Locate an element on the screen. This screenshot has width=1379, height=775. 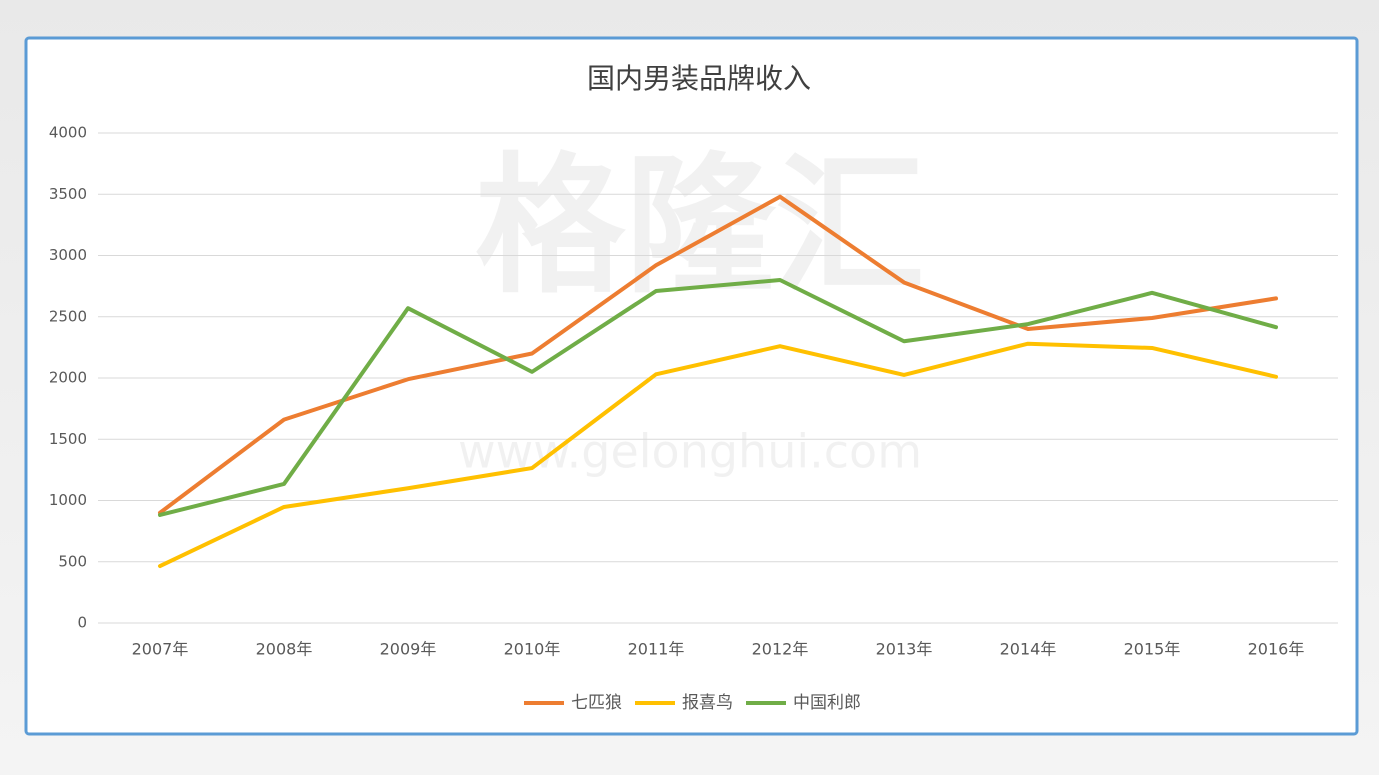
watermark-url: www.gelonghui.com is located at coordinates (690, 452).